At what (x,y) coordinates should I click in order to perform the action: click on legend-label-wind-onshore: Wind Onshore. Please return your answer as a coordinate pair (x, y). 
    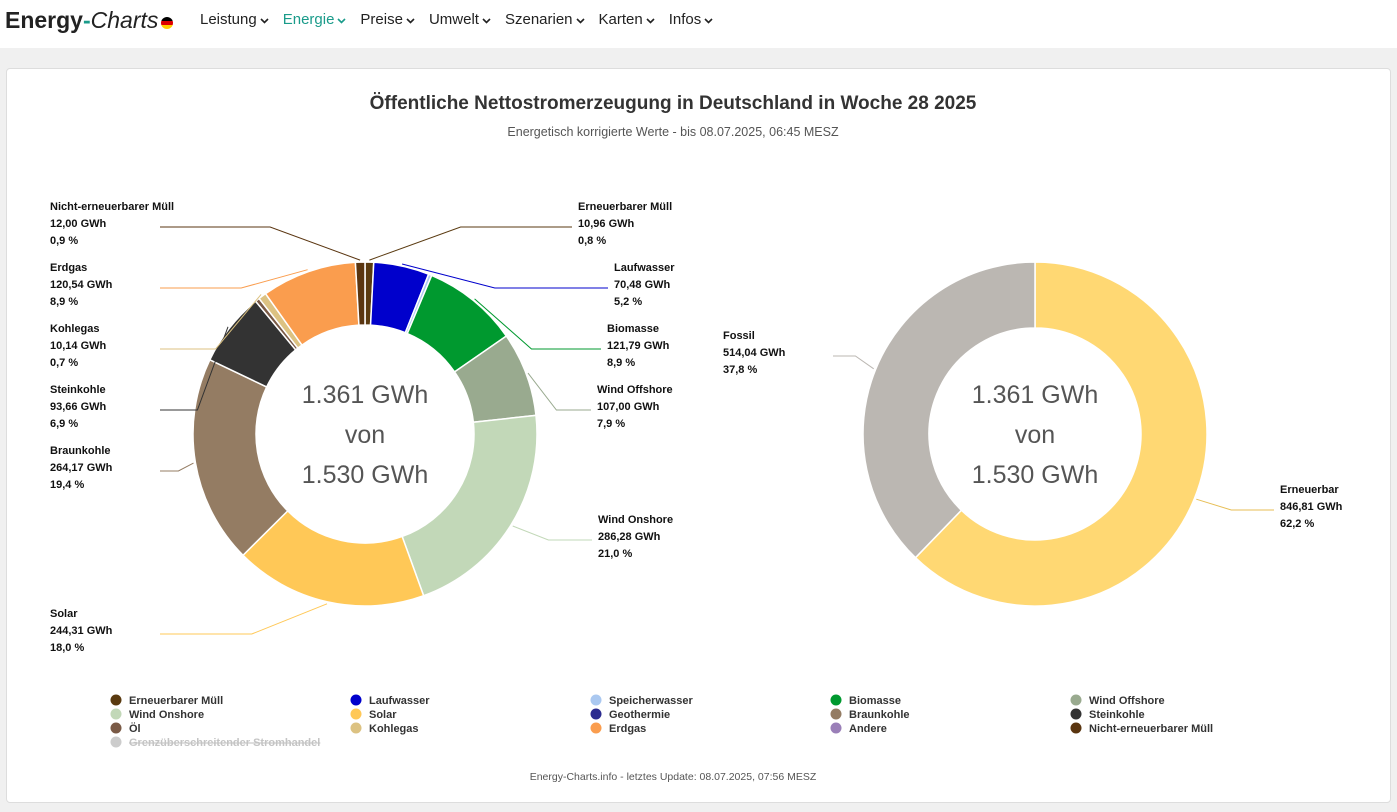
    Looking at the image, I should click on (166, 715).